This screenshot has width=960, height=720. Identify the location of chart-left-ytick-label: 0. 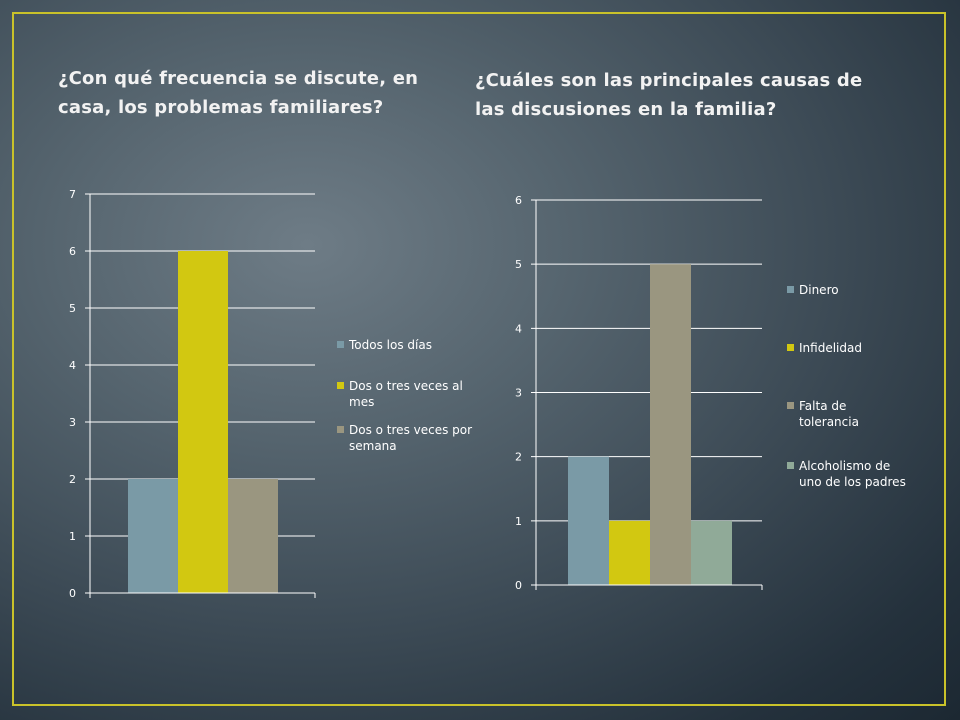
(72, 593).